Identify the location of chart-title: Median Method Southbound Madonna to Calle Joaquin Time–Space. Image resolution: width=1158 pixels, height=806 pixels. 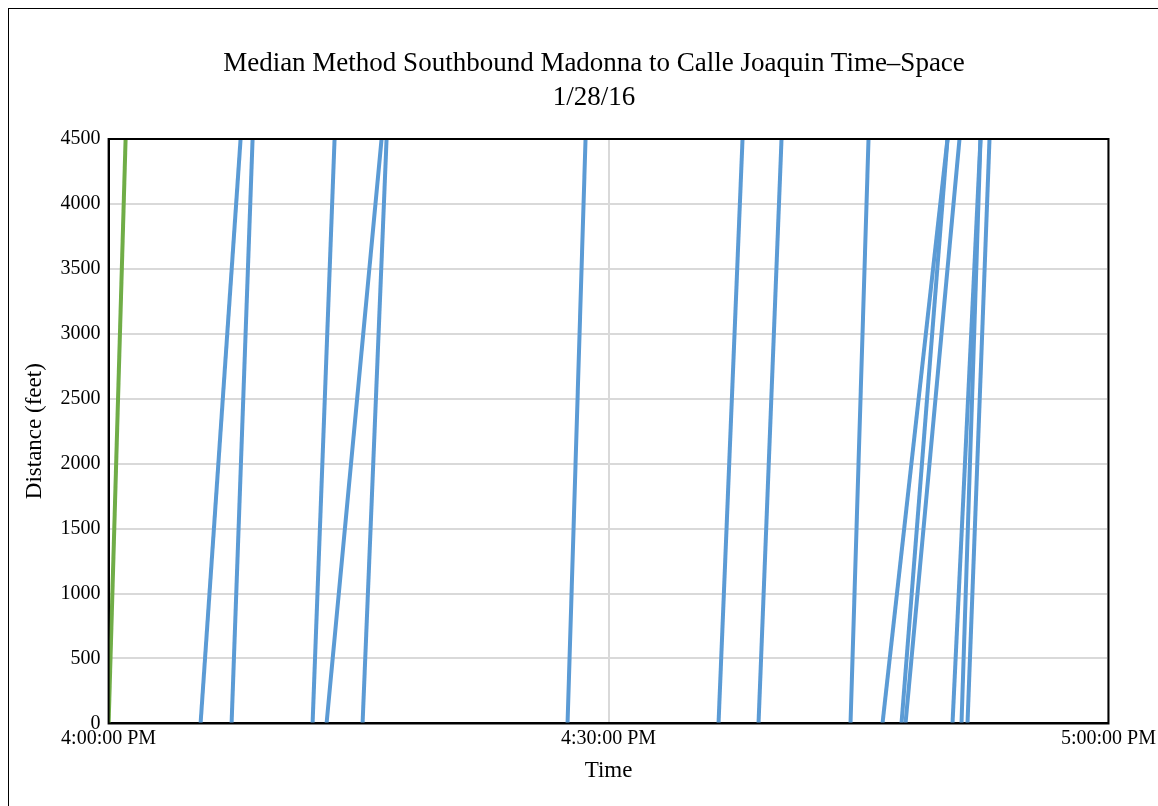
(594, 62).